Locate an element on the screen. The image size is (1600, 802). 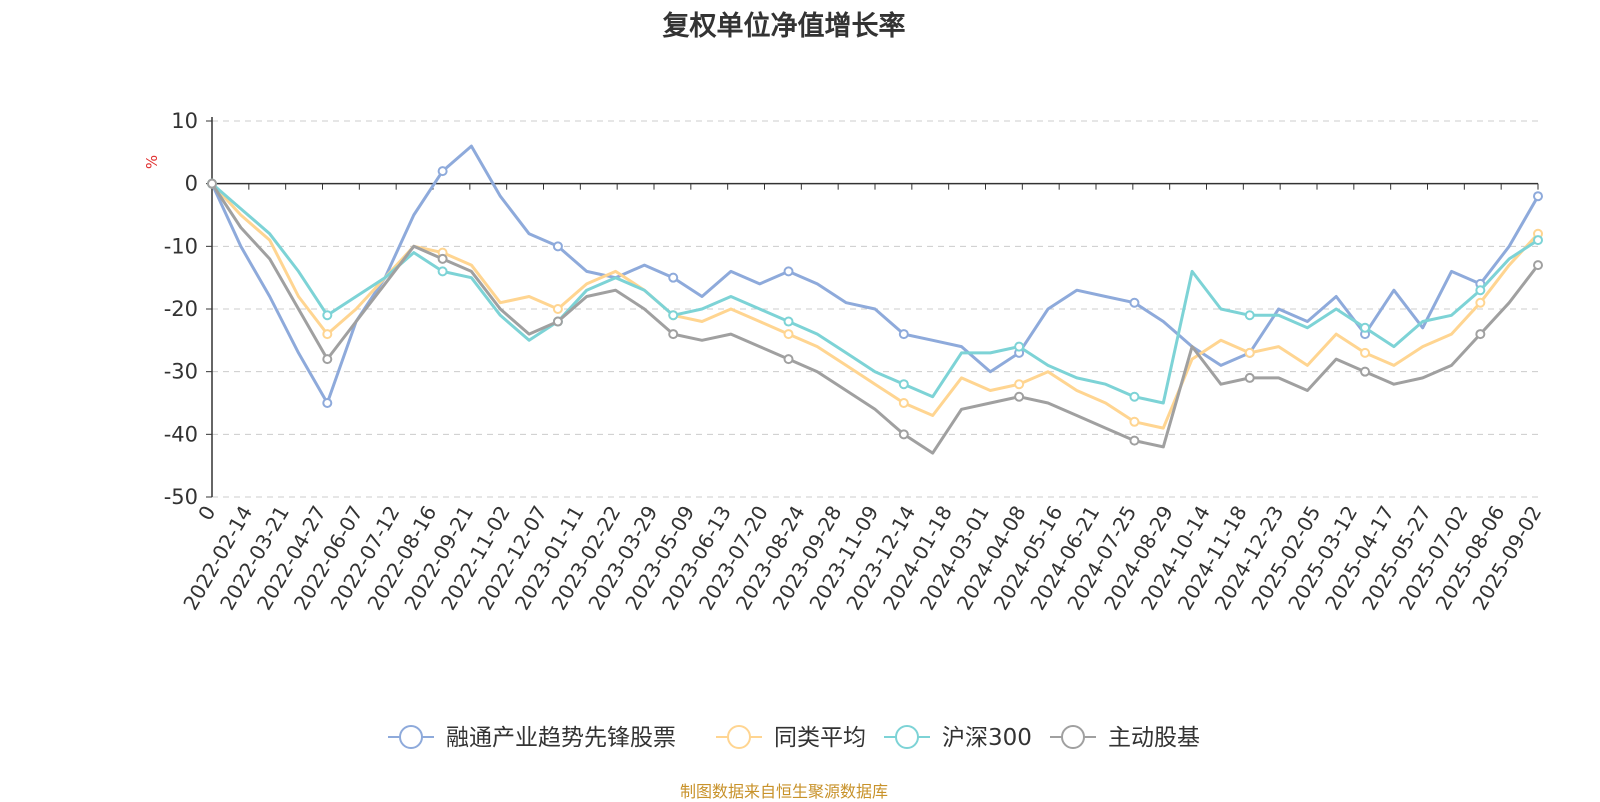
y-tick-label: -20 is located at coordinates (181, 309).